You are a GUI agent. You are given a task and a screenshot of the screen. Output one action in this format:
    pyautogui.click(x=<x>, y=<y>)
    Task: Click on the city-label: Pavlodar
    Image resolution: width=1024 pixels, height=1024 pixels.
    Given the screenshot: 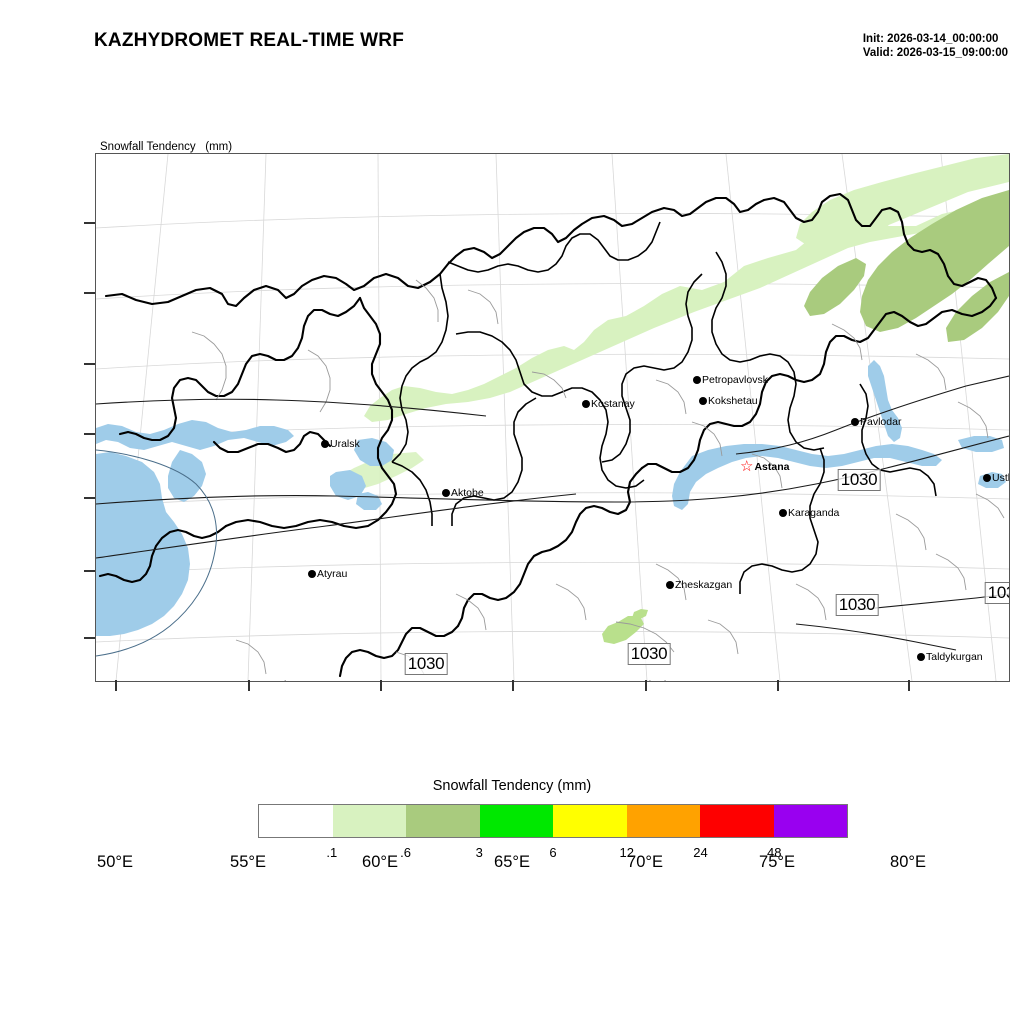 What is the action you would take?
    pyautogui.click(x=881, y=422)
    